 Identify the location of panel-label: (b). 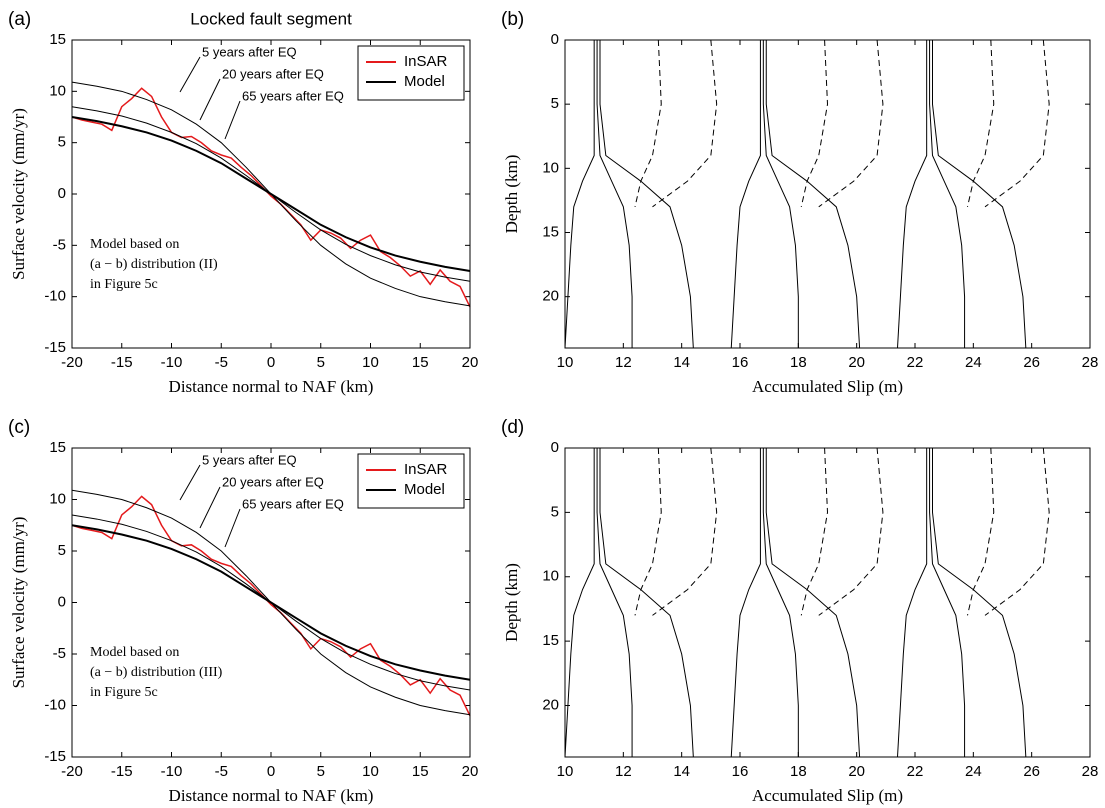
(512, 19).